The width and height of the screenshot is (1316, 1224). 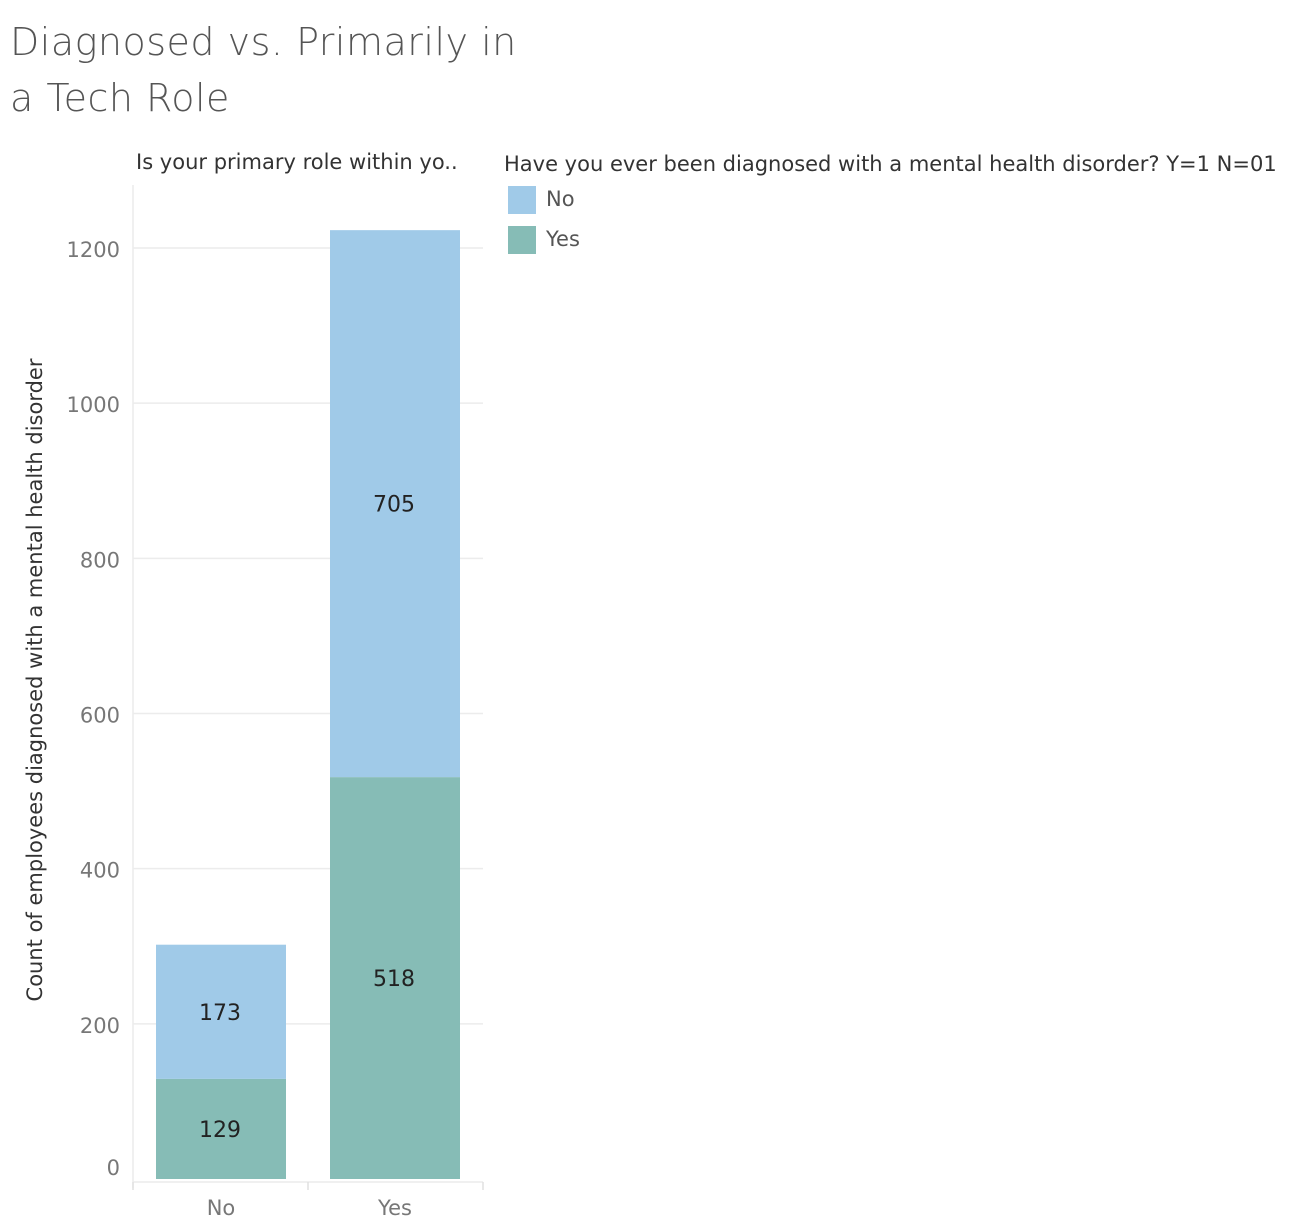 What do you see at coordinates (113, 1168) in the screenshot?
I see `y-tick-label: 0` at bounding box center [113, 1168].